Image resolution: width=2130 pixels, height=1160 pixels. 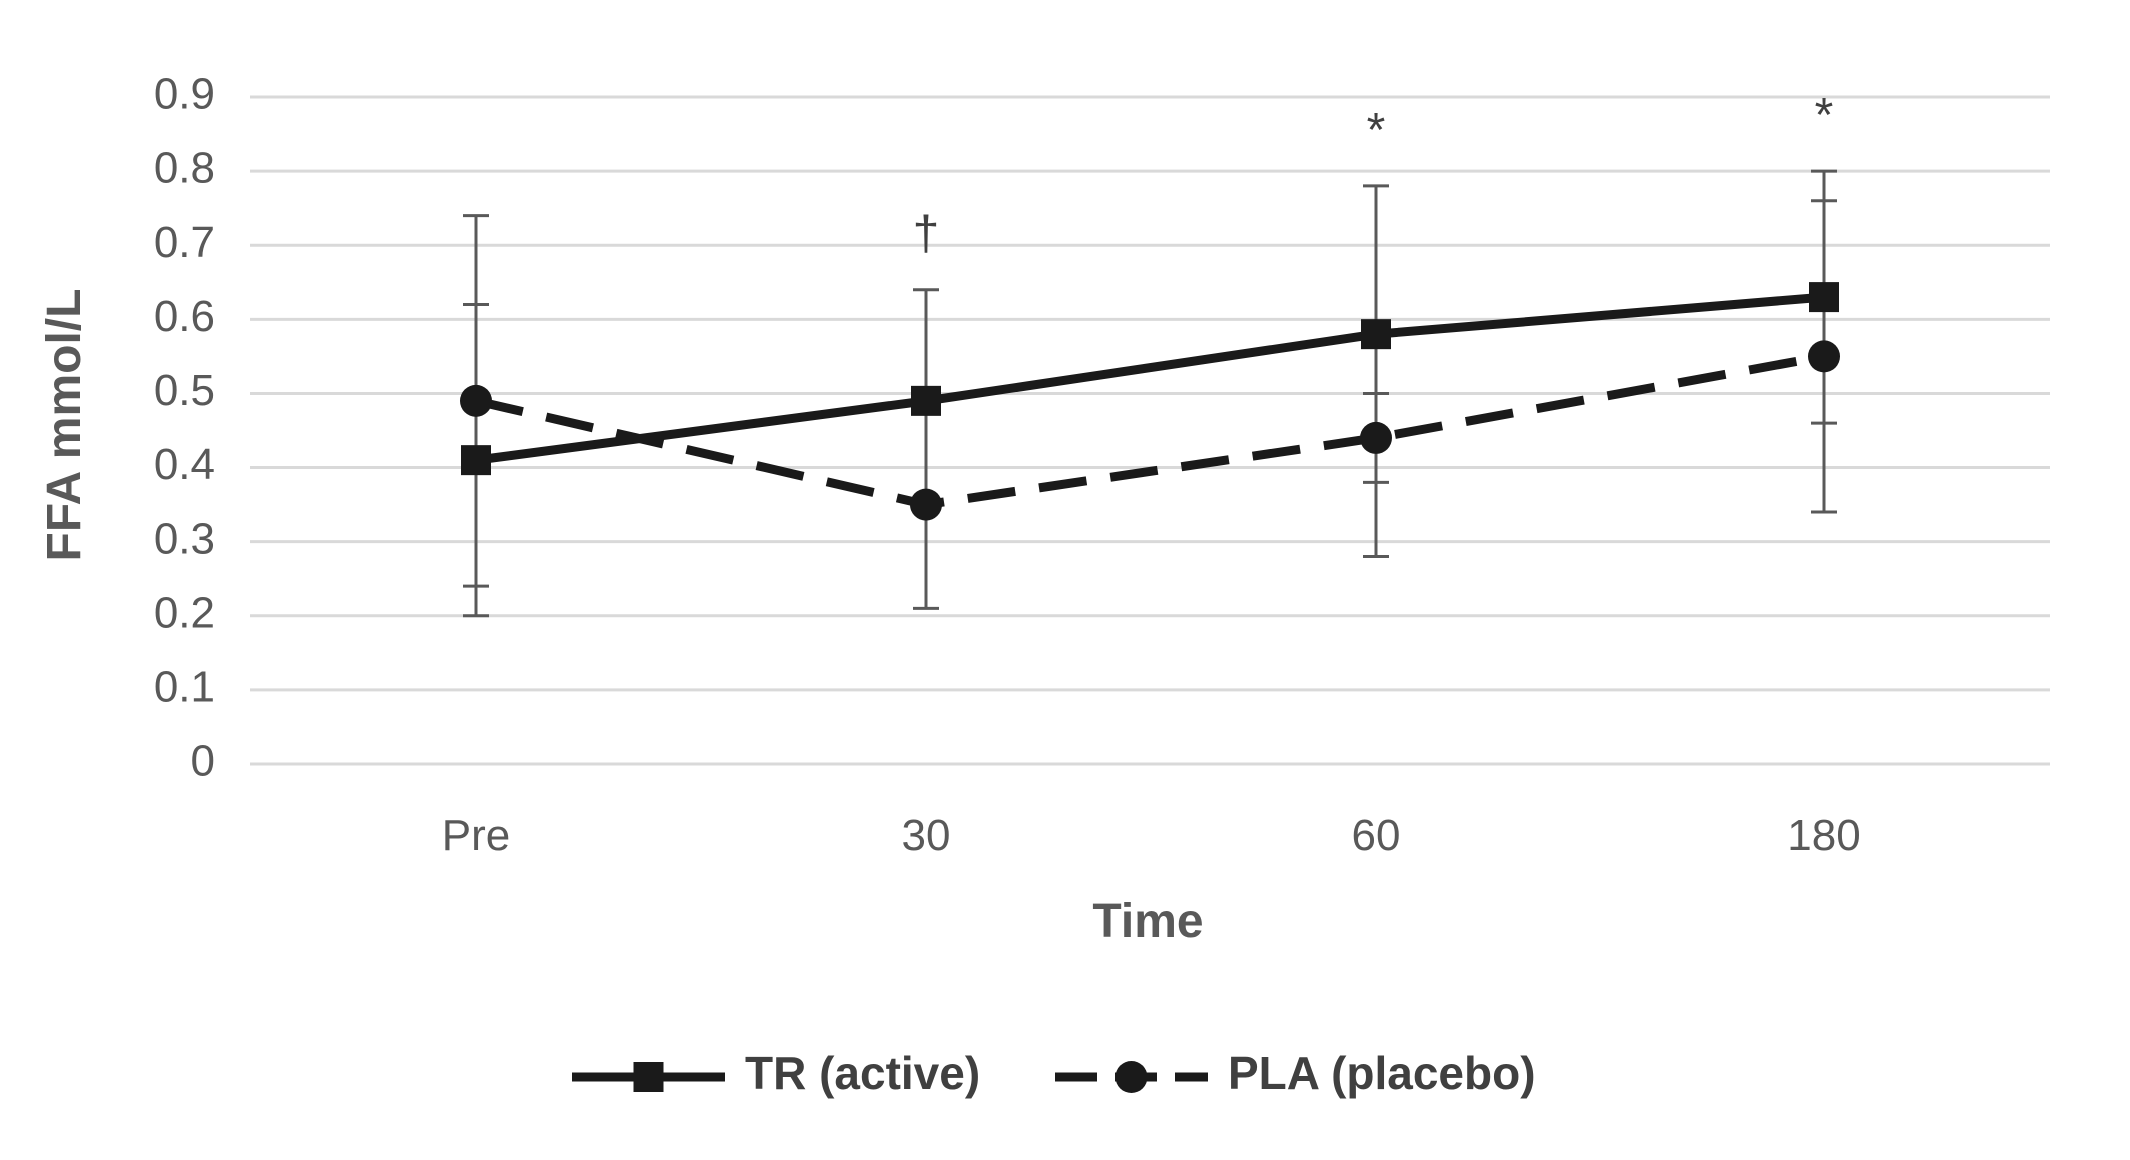 I want to click on y-tick-label: 0.8, so click(x=184, y=168).